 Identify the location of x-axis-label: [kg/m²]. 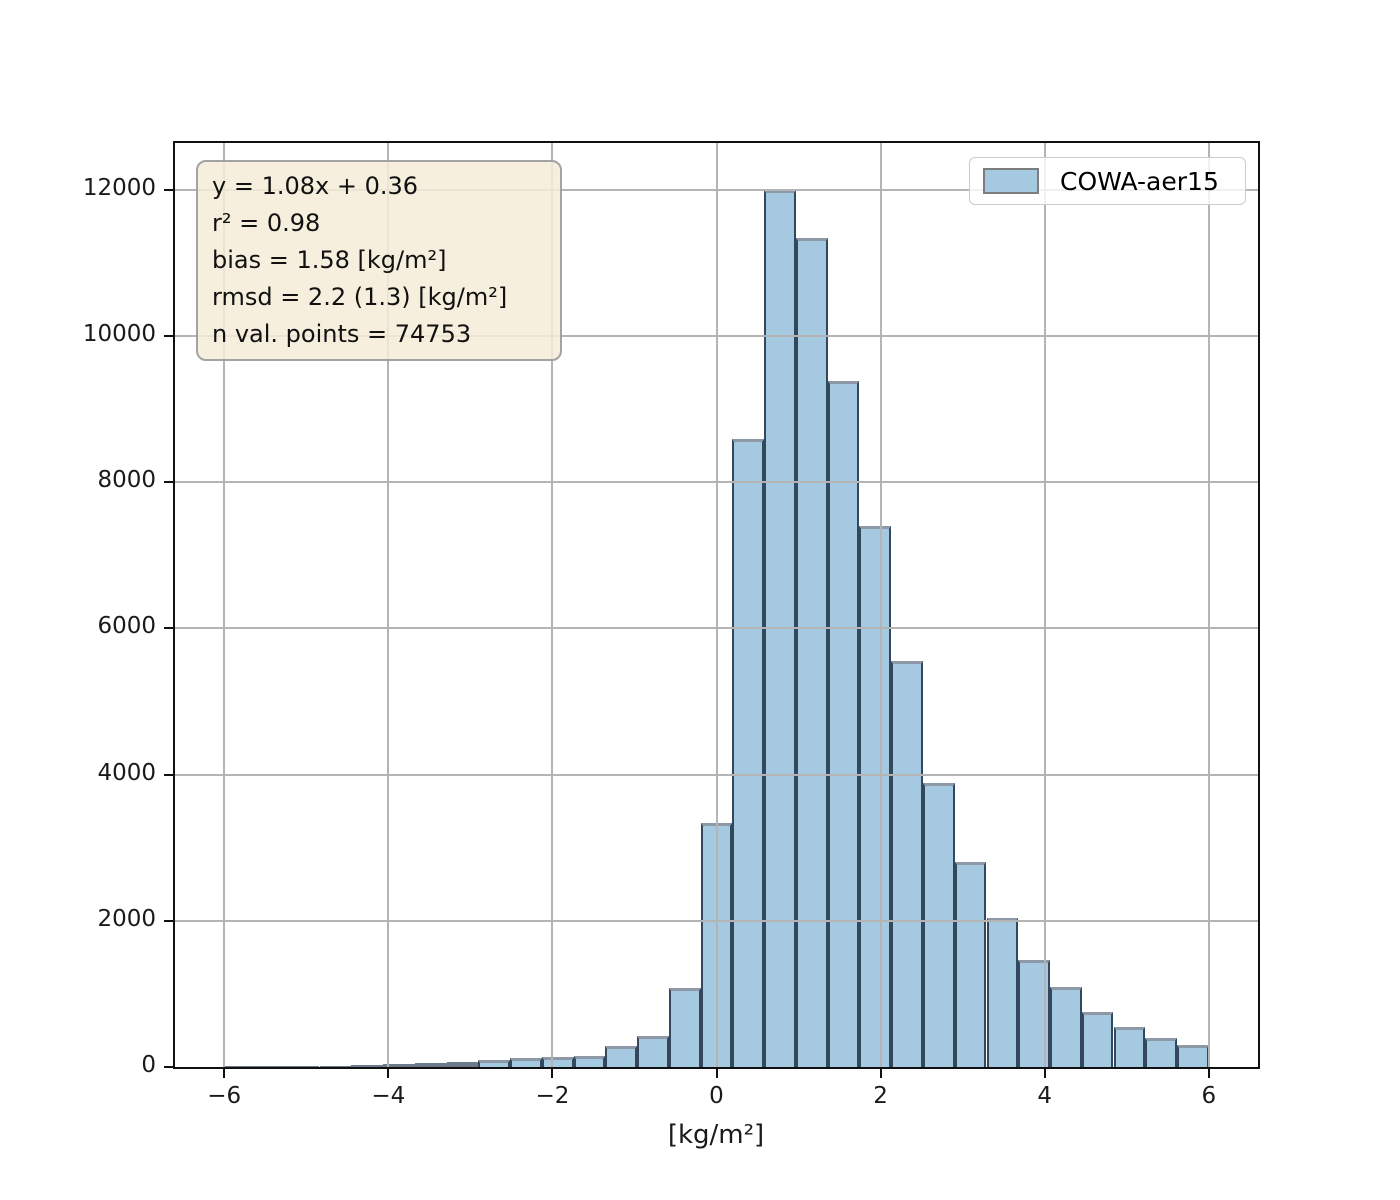
(716, 1135).